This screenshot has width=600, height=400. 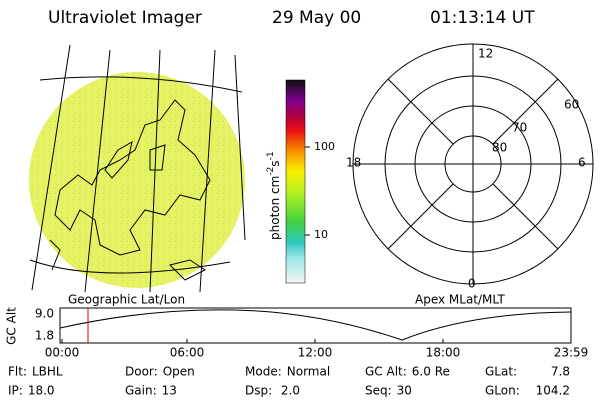 What do you see at coordinates (47, 372) in the screenshot?
I see `field-value: LBHL` at bounding box center [47, 372].